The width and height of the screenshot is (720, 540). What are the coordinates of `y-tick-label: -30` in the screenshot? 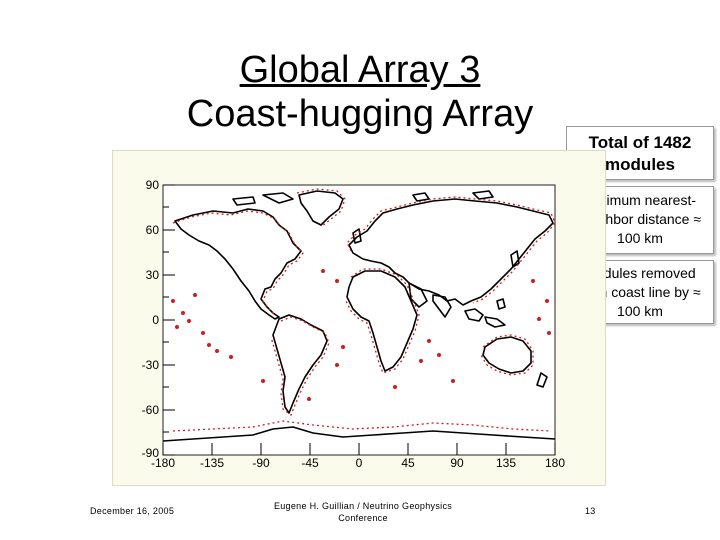 It's located at (151, 365).